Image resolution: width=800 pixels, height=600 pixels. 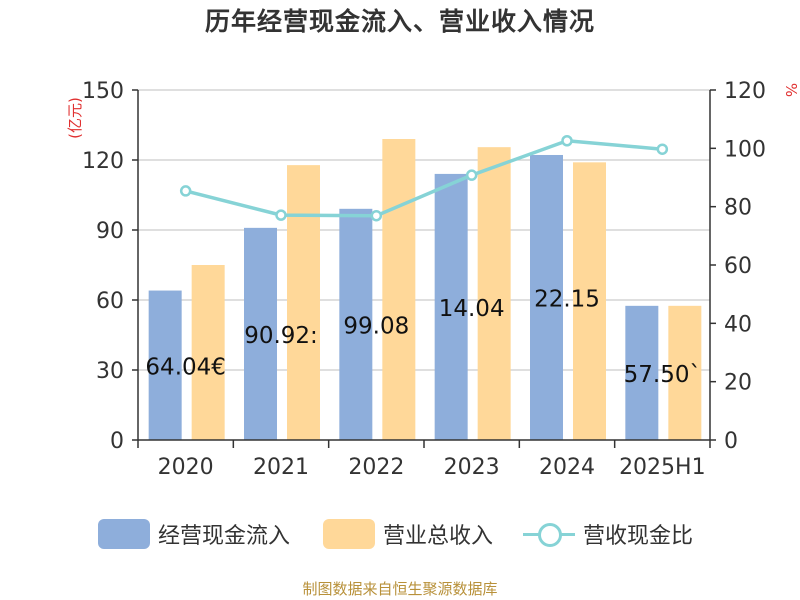 What do you see at coordinates (662, 375) in the screenshot?
I see `data-label-cash-inflow: 57.50`` at bounding box center [662, 375].